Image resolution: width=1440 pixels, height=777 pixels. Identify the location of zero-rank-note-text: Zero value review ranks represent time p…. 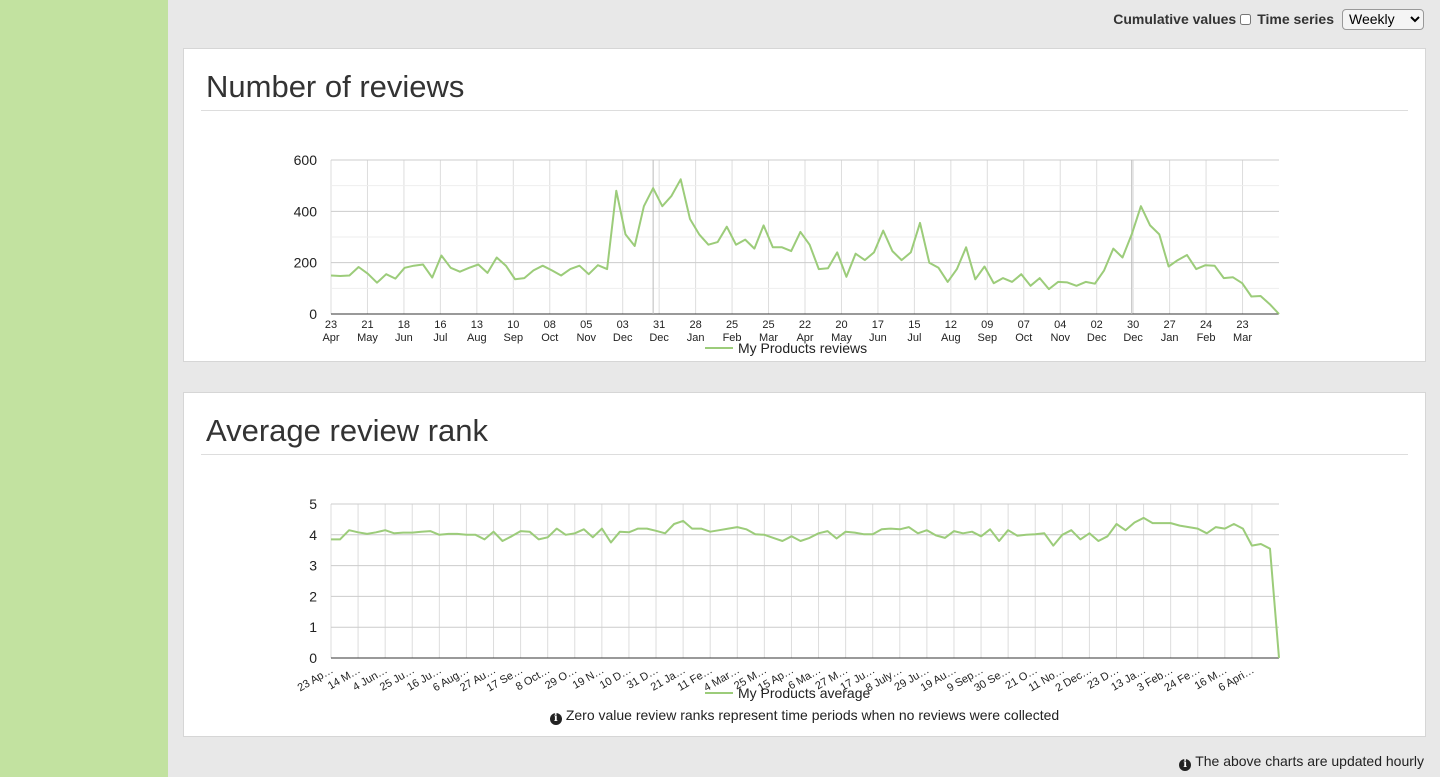
(812, 715).